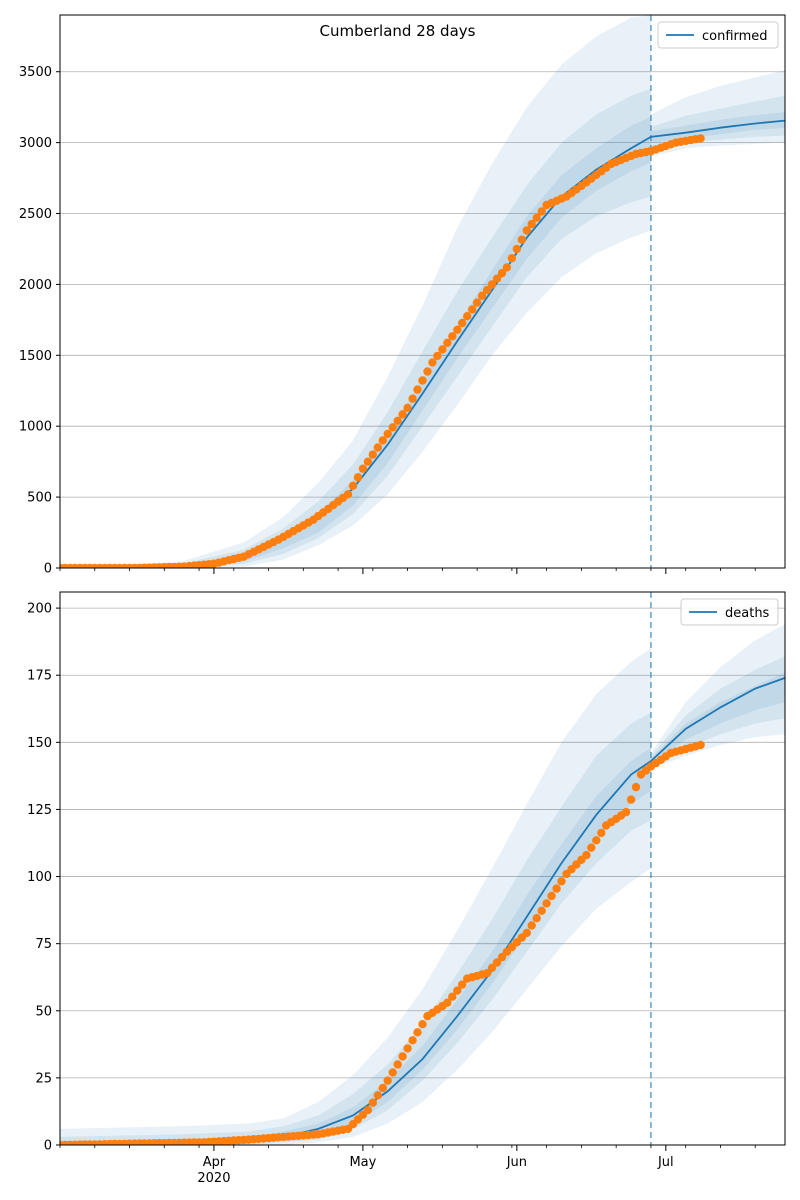 Image resolution: width=800 pixels, height=1200 pixels. I want to click on y-tick-label: 200, so click(39, 609).